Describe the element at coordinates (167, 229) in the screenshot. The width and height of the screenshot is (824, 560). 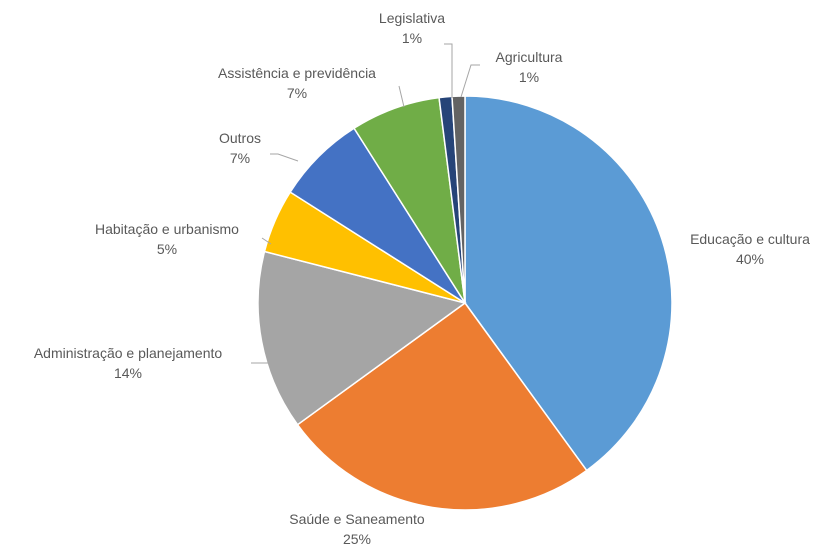
I see `data-label-name-habitacao-e-urbanismo: Habitação e urbanismo` at that location.